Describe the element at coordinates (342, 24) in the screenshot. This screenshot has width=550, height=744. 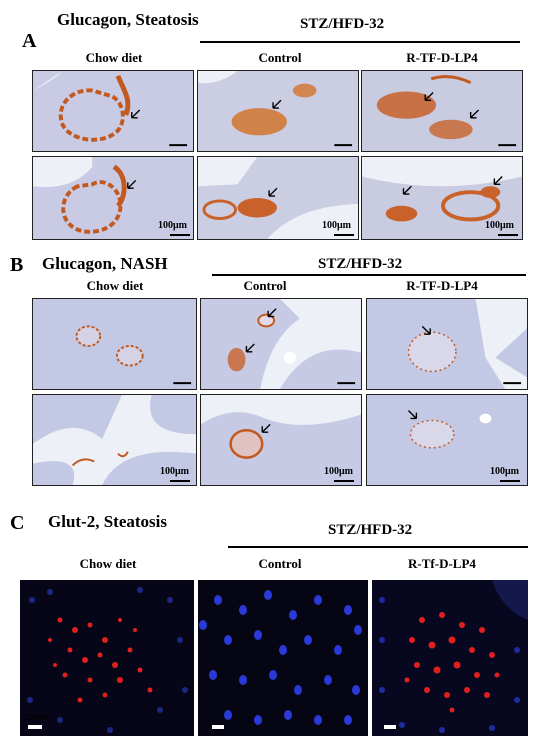
I see `panel-a-group-title: STZ/HFD-32` at that location.